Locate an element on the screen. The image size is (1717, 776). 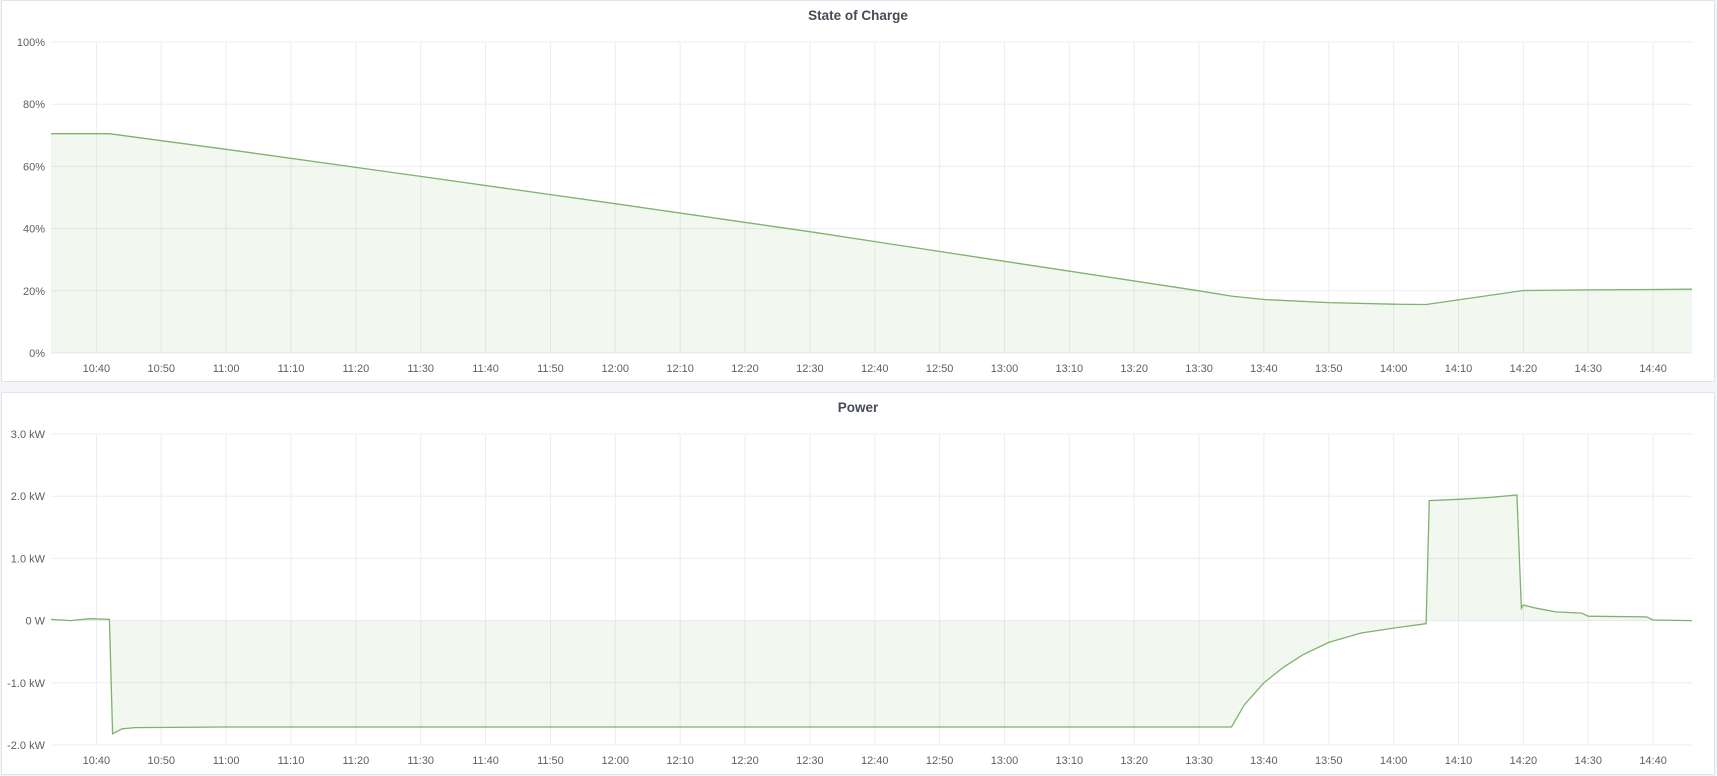
panel-title: State of Charge is located at coordinates (858, 15).